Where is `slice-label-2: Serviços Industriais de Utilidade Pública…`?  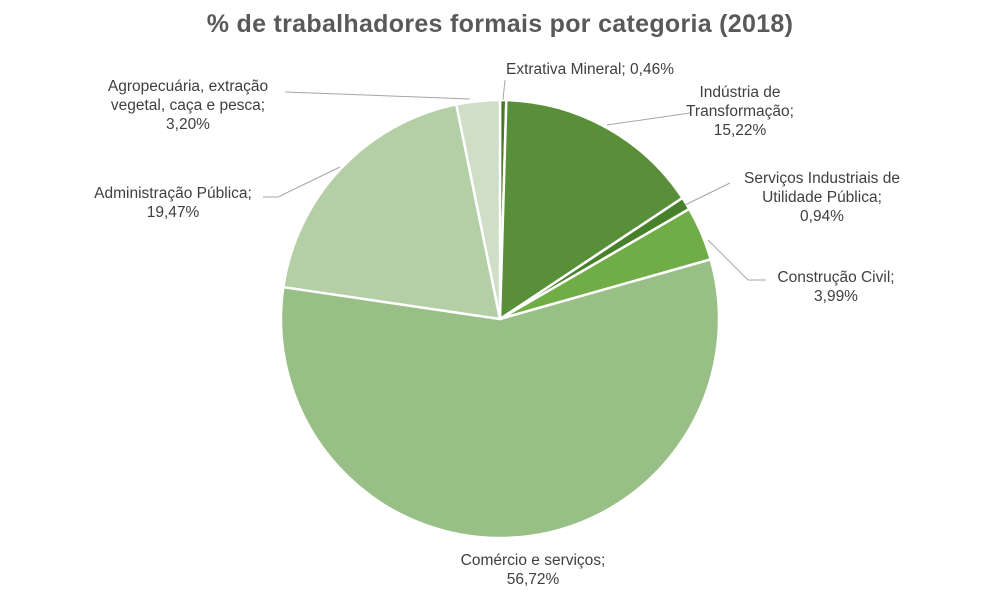
slice-label-2: Serviços Industriais de Utilidade Pública… is located at coordinates (822, 197).